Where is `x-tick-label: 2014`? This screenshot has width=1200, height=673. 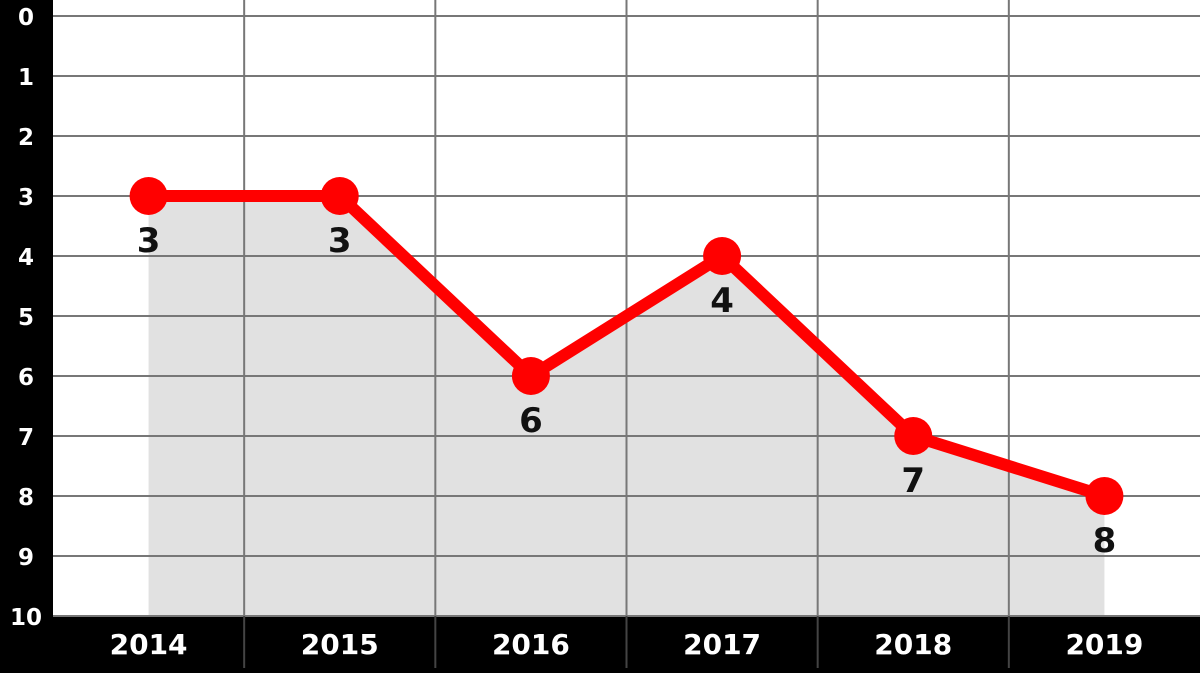
x-tick-label: 2014 is located at coordinates (149, 644).